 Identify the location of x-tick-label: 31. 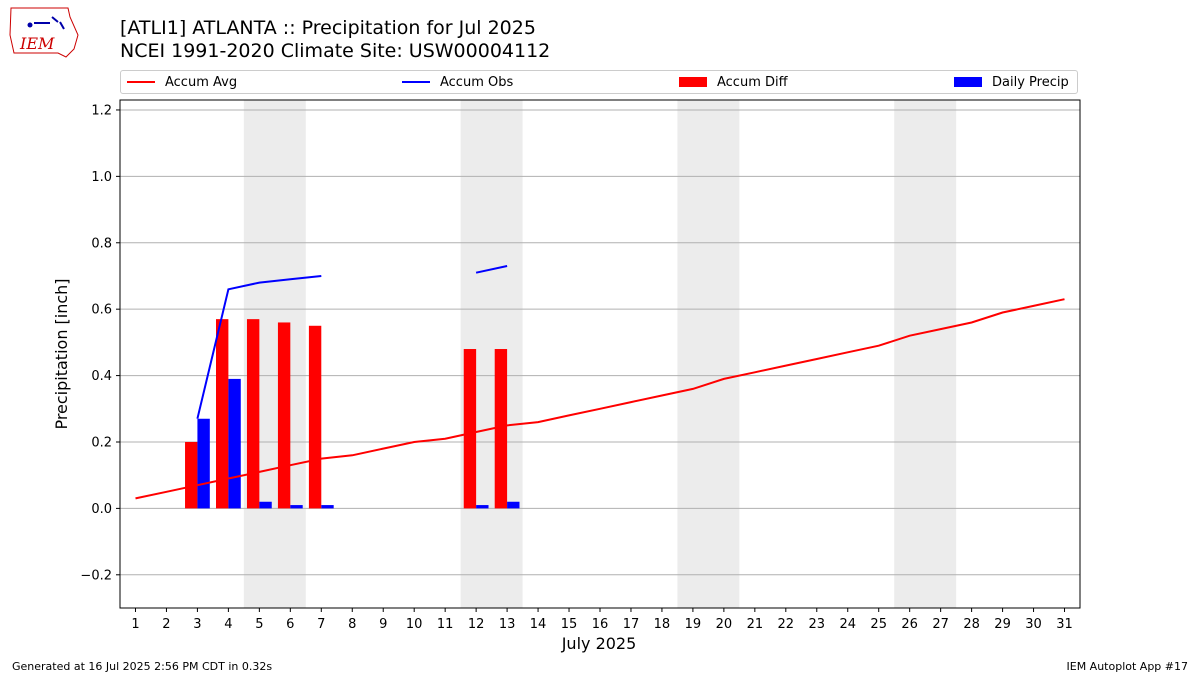
(1064, 624).